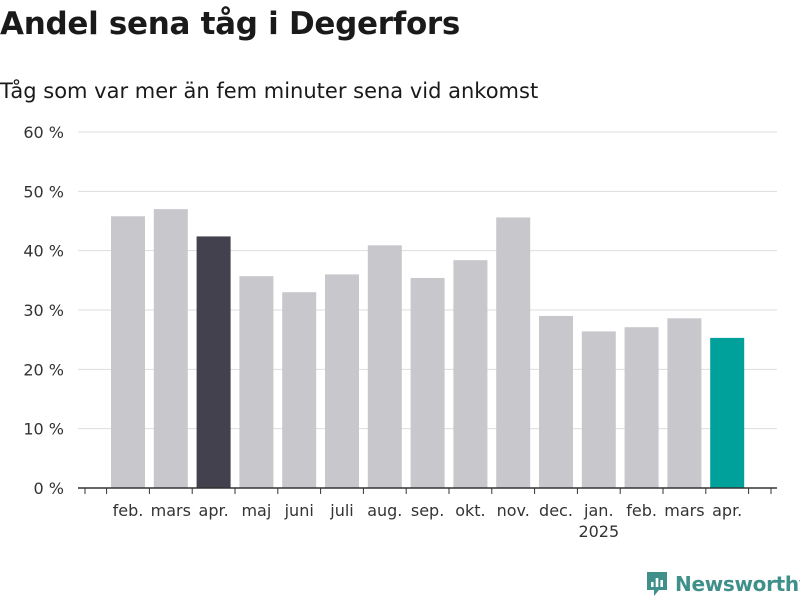 The height and width of the screenshot is (600, 800). I want to click on chart-title: Andel sena tåg i Degerfors, so click(230, 24).